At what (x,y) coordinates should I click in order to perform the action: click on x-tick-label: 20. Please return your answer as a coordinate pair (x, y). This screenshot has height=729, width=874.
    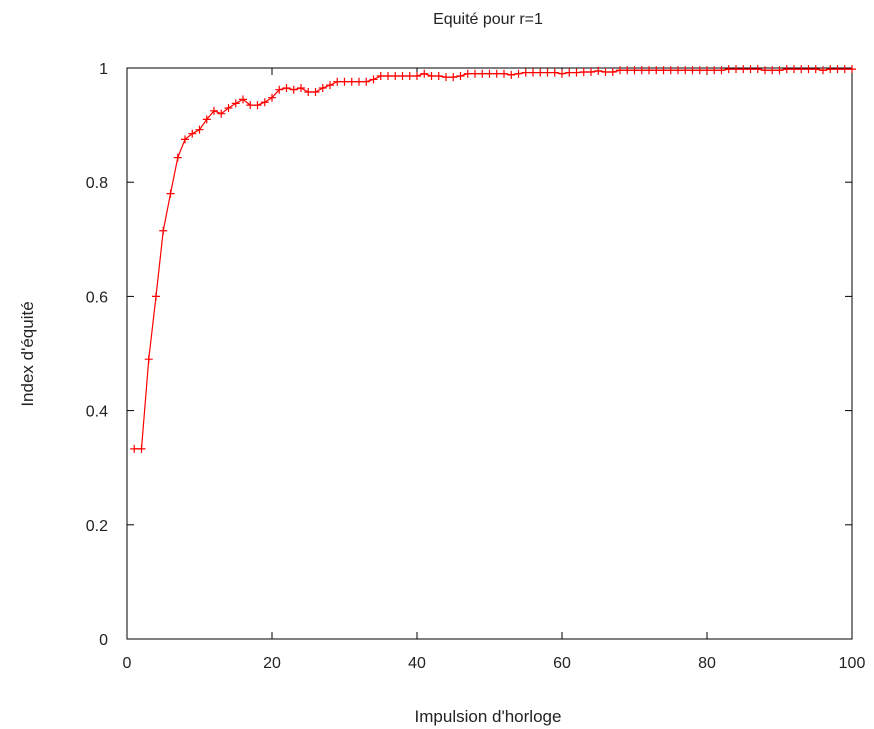
    Looking at the image, I should click on (272, 663).